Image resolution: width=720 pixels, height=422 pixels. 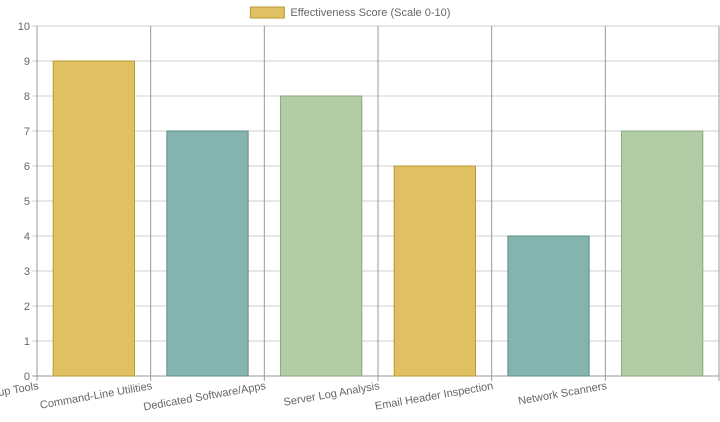 What do you see at coordinates (332, 394) in the screenshot?
I see `x-tick-label: Server Log Analysis` at bounding box center [332, 394].